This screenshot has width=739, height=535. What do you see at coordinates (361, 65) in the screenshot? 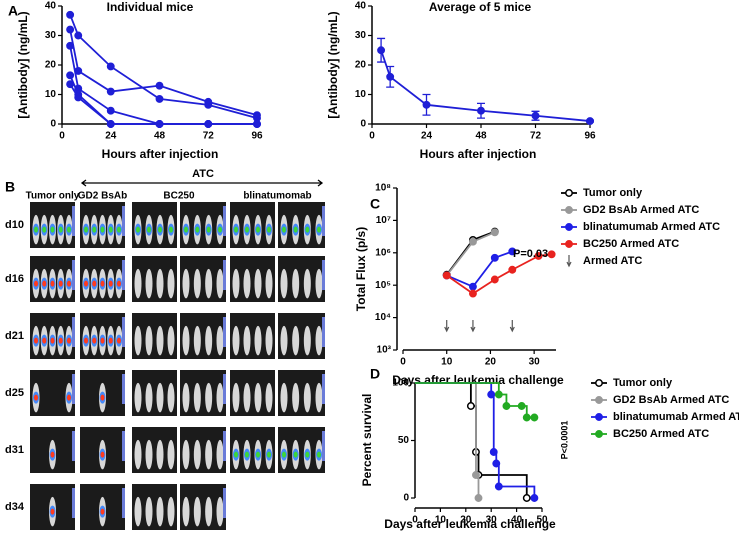
I see `y-tick-label: 20` at bounding box center [361, 65].